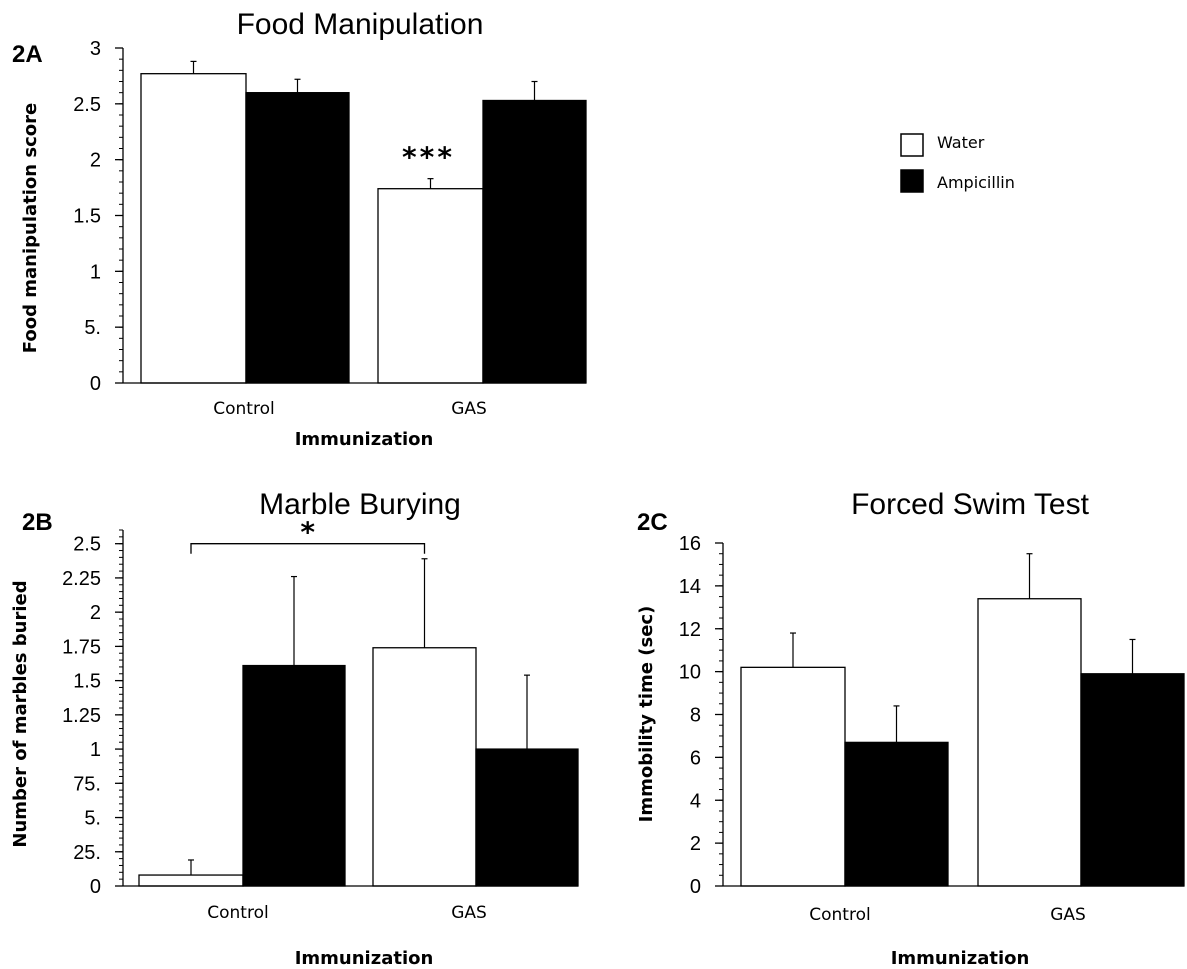 This screenshot has height=969, width=1187. What do you see at coordinates (695, 801) in the screenshot?
I see `y-tick-label-2c: 4` at bounding box center [695, 801].